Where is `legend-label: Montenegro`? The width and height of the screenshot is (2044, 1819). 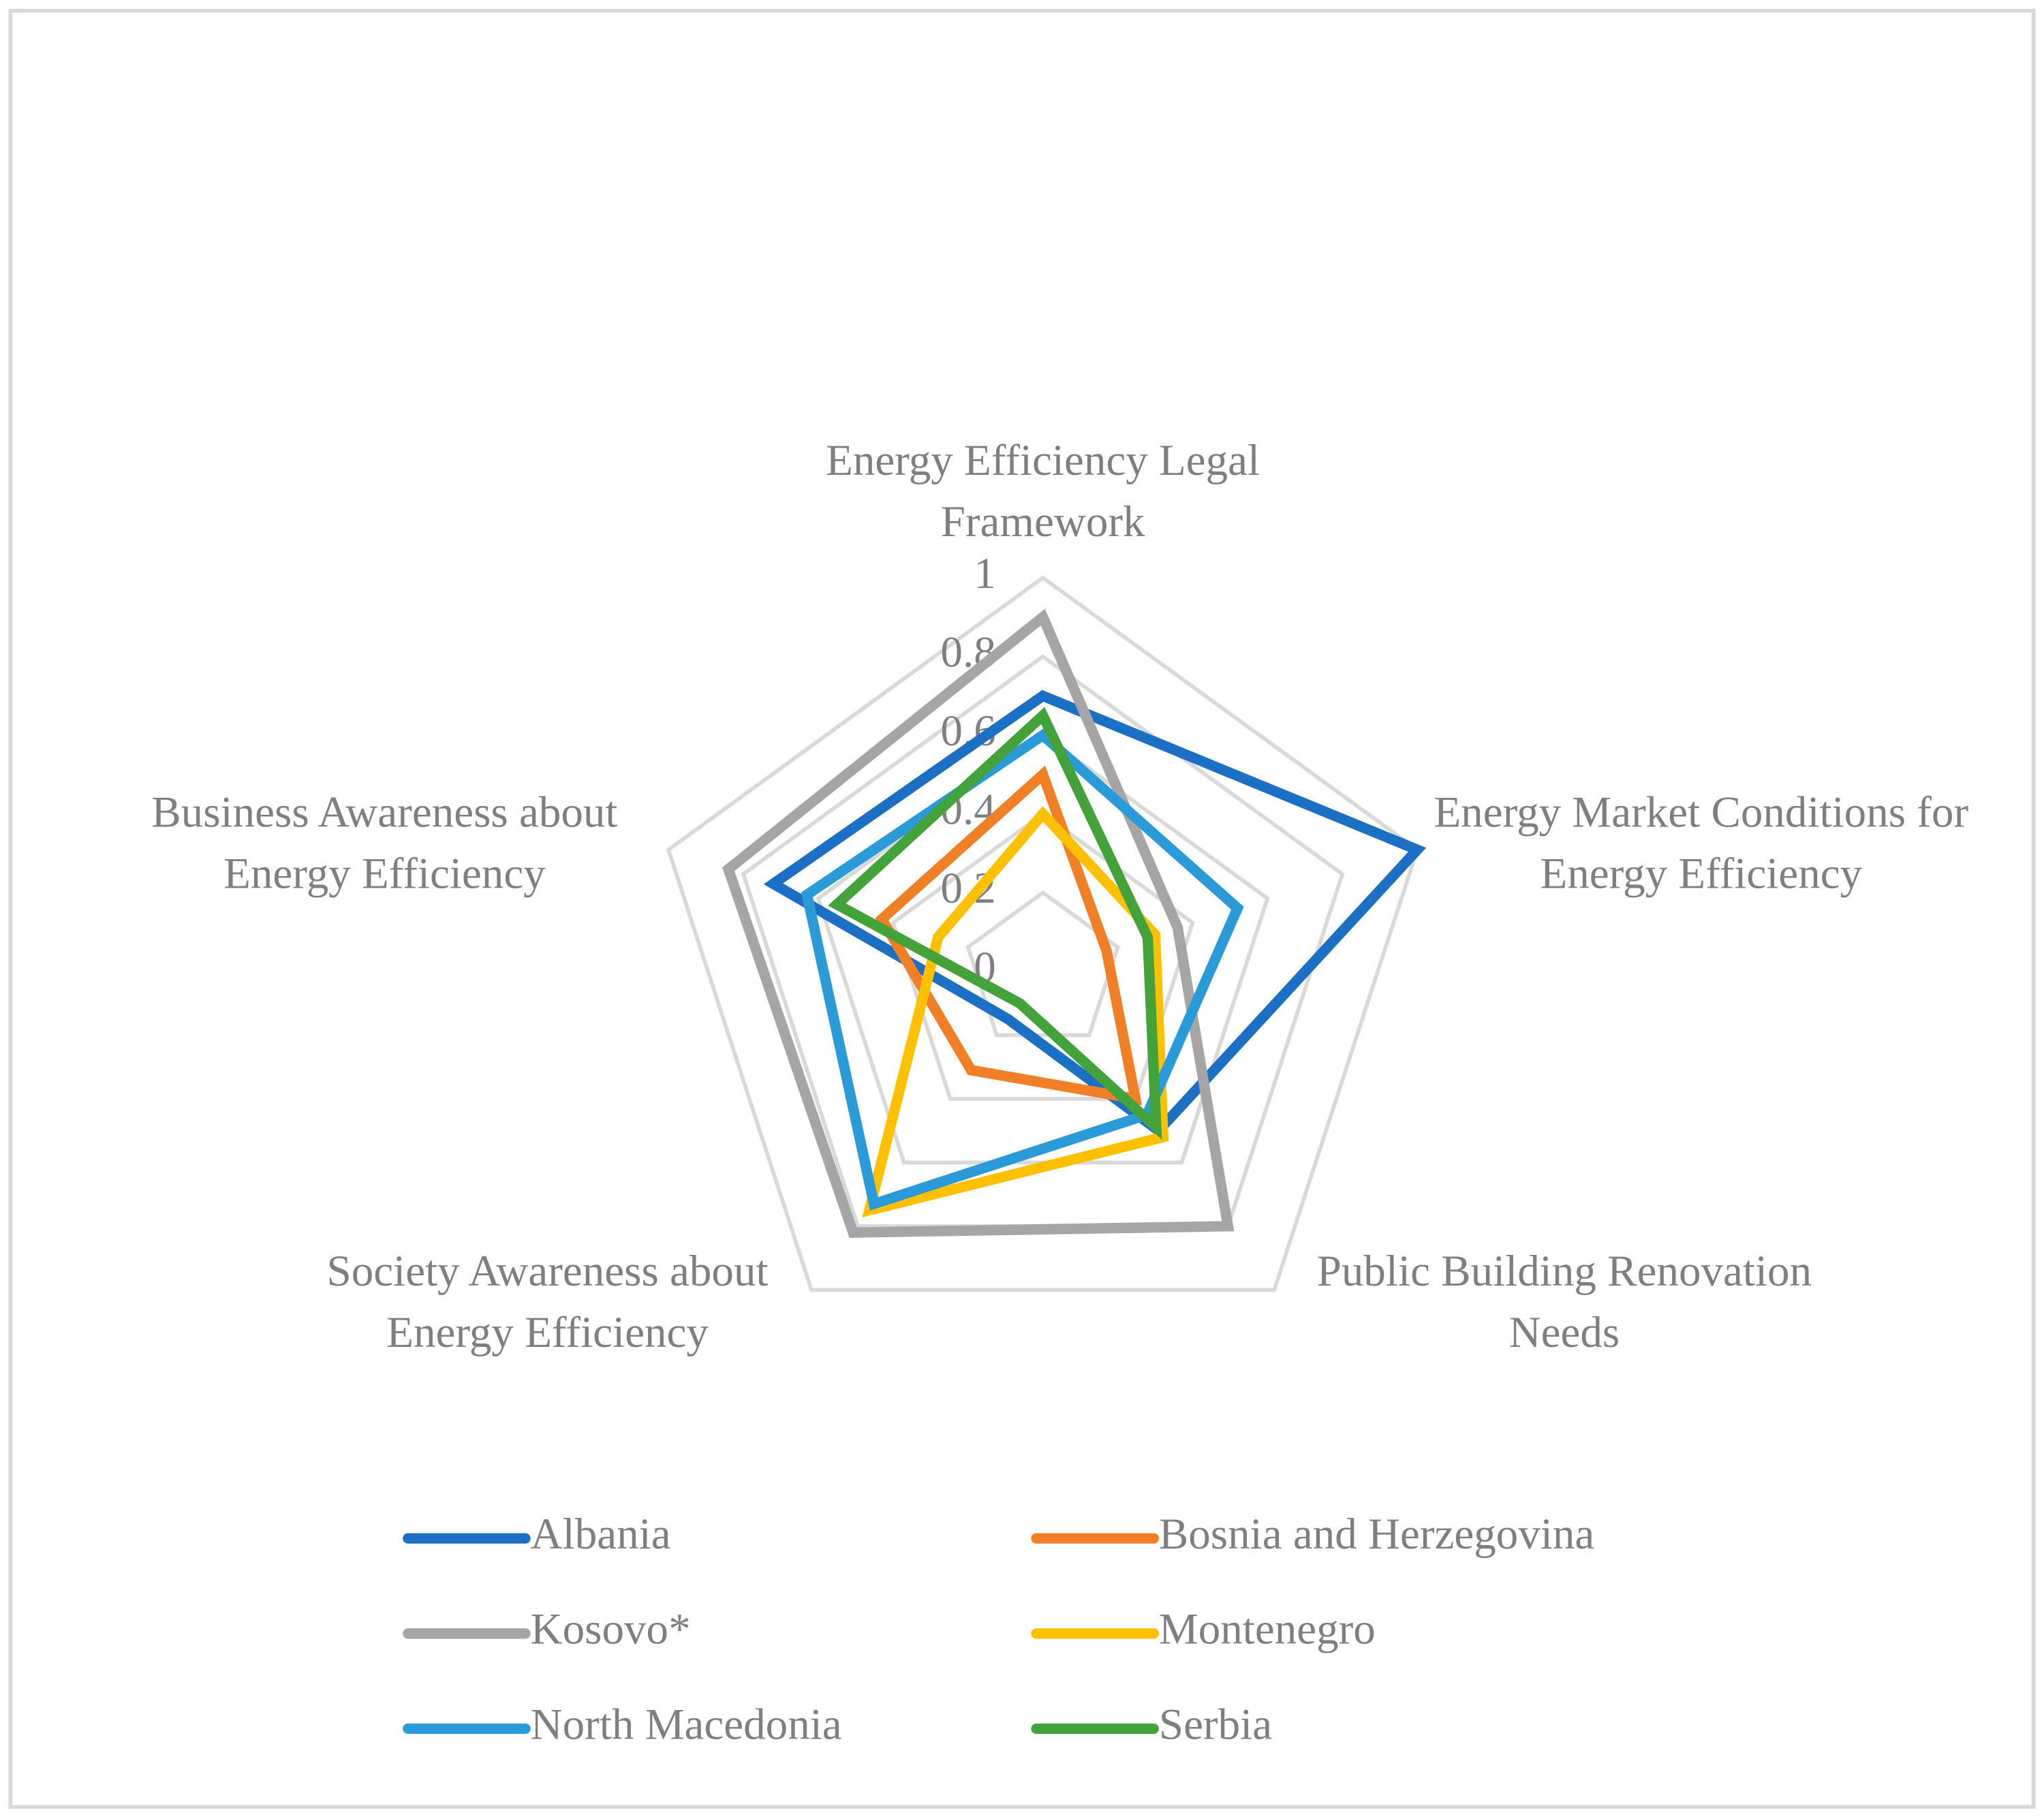
legend-label: Montenegro is located at coordinates (1267, 1630).